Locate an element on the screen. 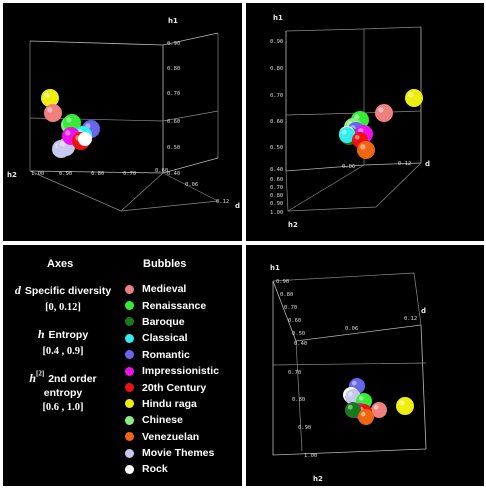  view3-d-label: d is located at coordinates (423, 311).